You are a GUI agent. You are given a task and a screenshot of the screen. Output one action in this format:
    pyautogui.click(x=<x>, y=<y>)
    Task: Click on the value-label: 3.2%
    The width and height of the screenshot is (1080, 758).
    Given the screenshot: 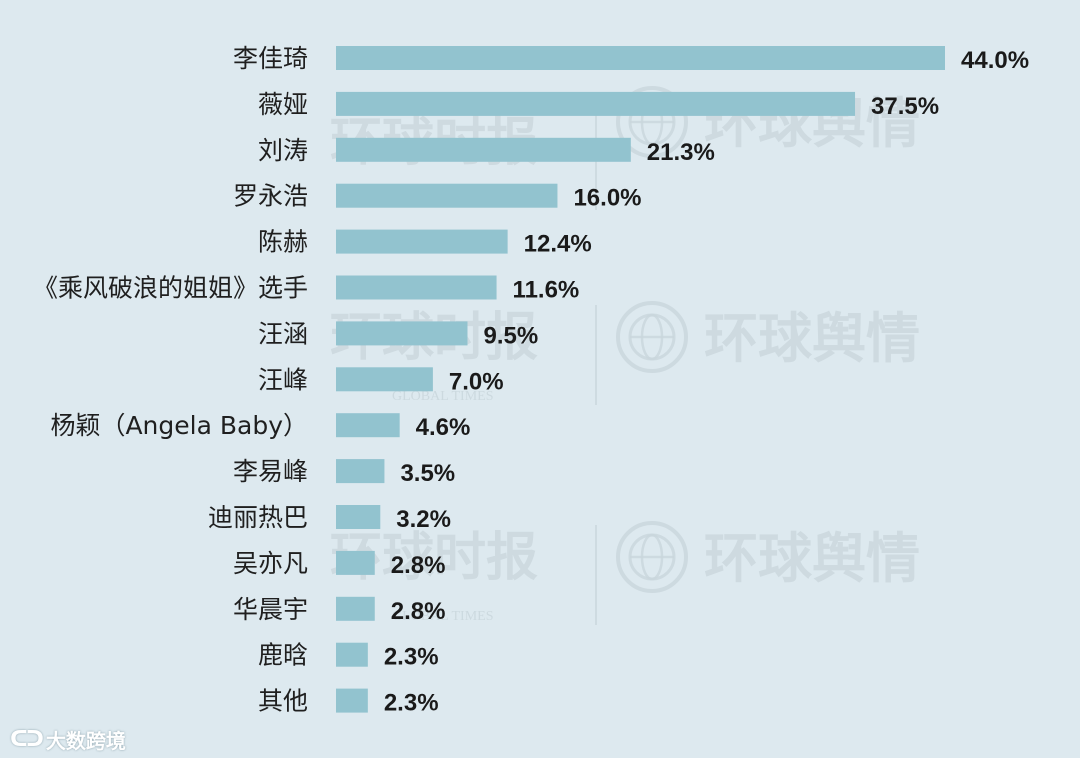 What is the action you would take?
    pyautogui.click(x=423, y=519)
    